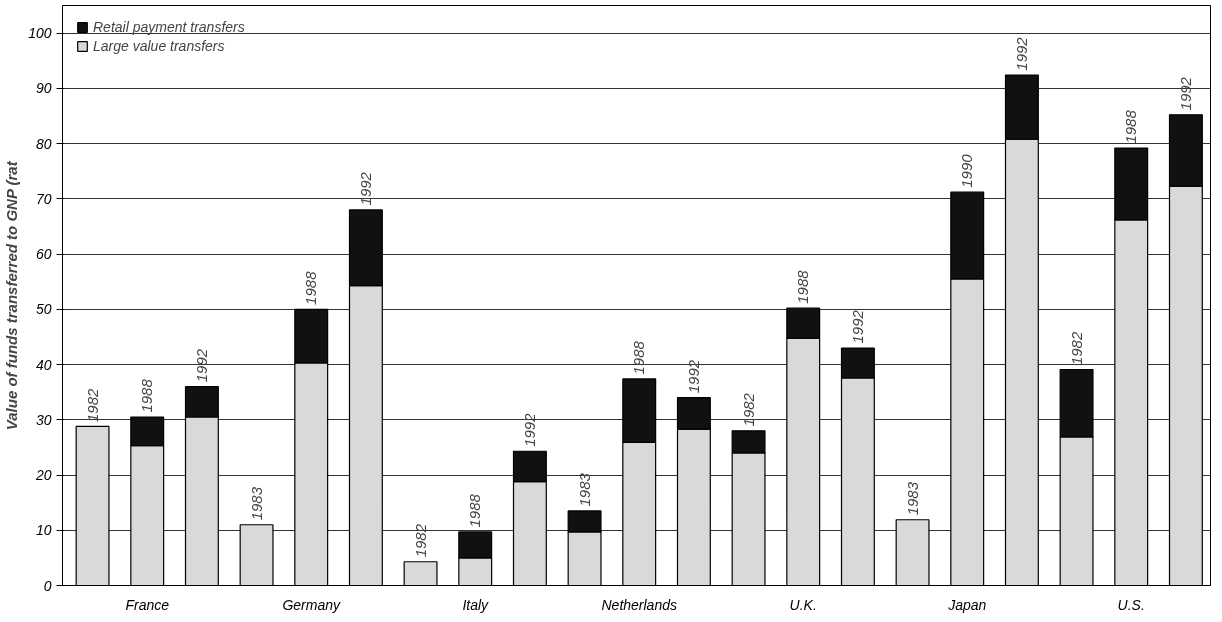 The width and height of the screenshot is (1222, 622). Describe the element at coordinates (12, 295) in the screenshot. I see `y-axis-title: Value of funds transferred to GNP (rat` at that location.